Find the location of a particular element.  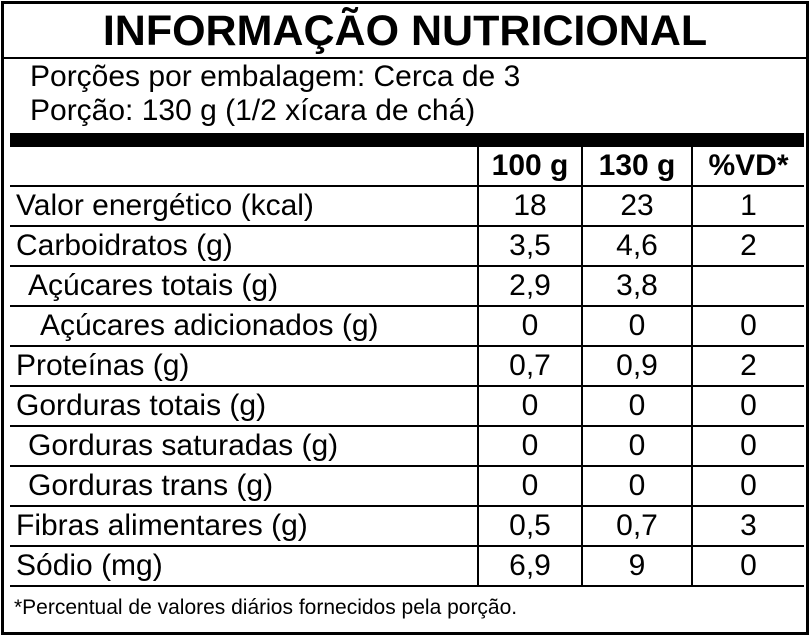

nutrient-row: Valor energético (kcal) 18 23 1 is located at coordinates (407, 206).